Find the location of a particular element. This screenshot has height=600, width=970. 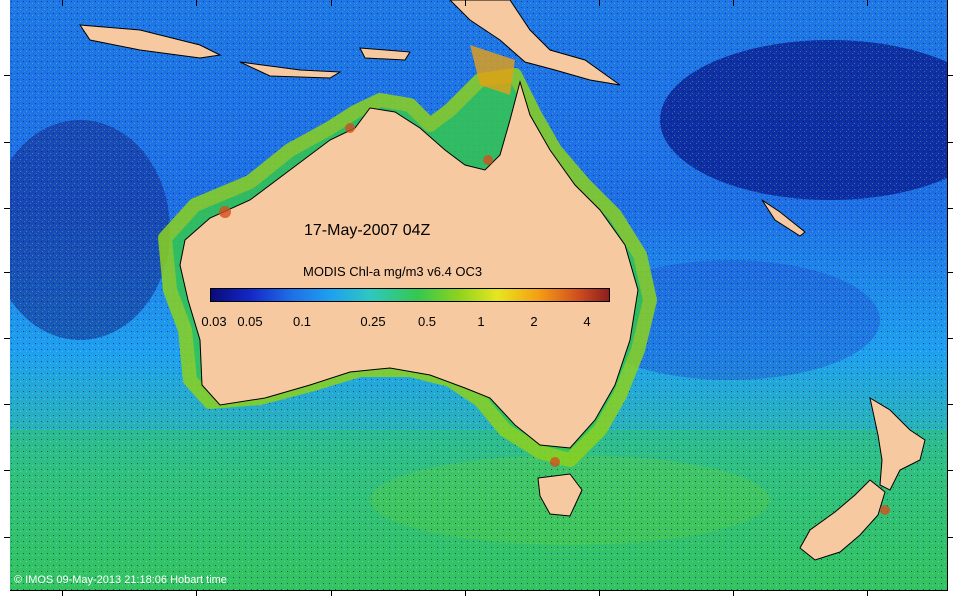

colorbar-tick-label: 1 is located at coordinates (481, 321).